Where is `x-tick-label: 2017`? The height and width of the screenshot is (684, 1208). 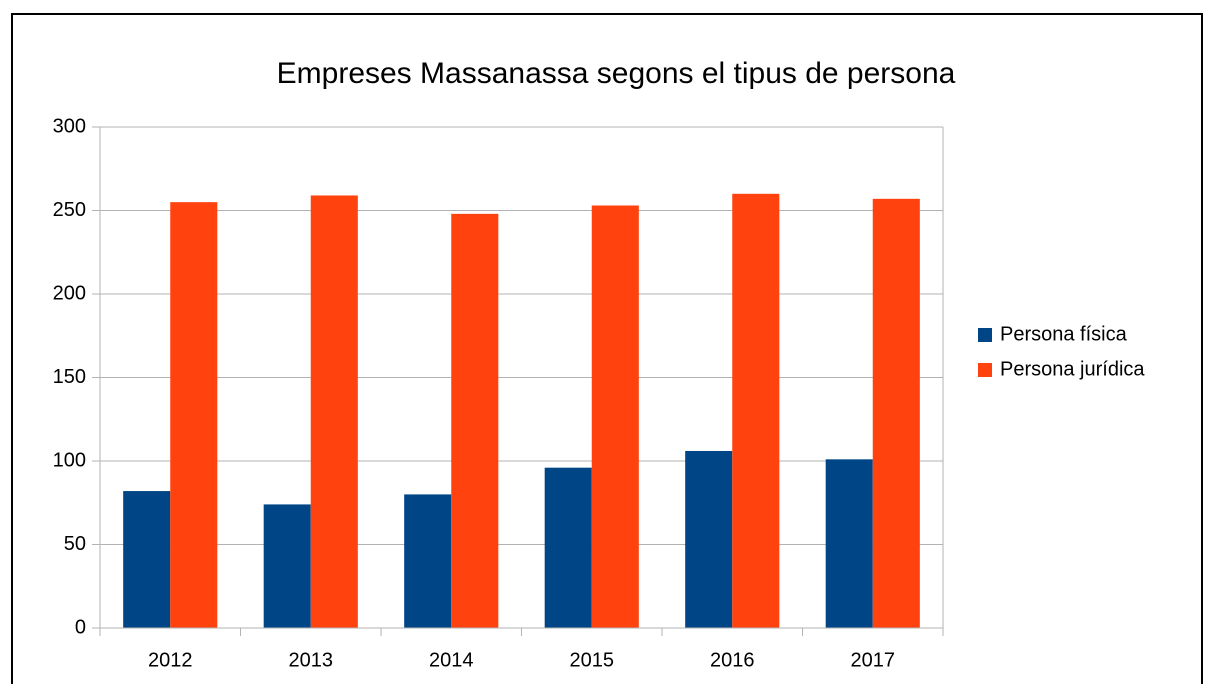 x-tick-label: 2017 is located at coordinates (873, 660).